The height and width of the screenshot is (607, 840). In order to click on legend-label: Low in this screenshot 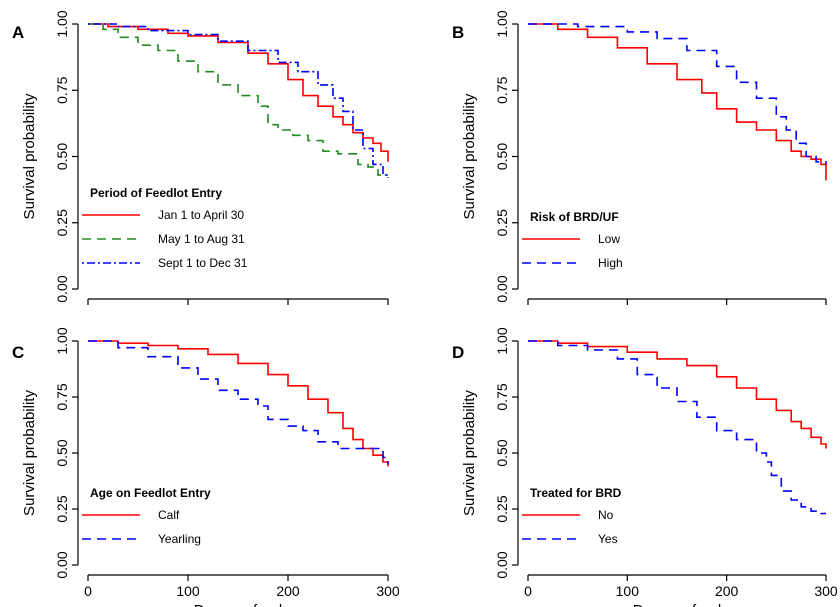, I will do `click(609, 239)`.